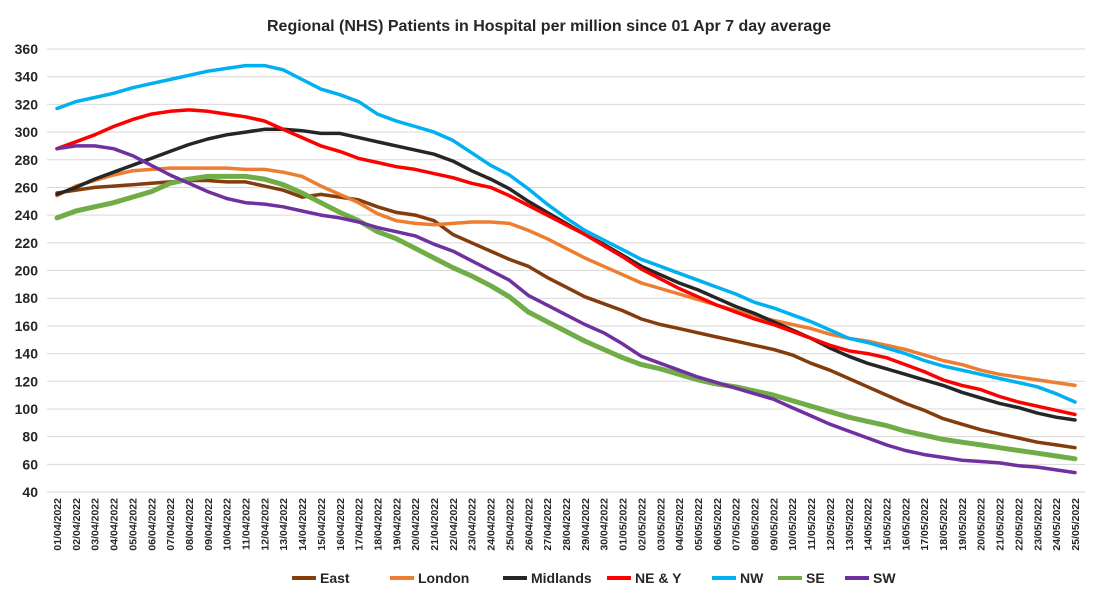 The height and width of the screenshot is (605, 1098). Describe the element at coordinates (586, 524) in the screenshot. I see `x-tick-label: 29/04/2022` at that location.